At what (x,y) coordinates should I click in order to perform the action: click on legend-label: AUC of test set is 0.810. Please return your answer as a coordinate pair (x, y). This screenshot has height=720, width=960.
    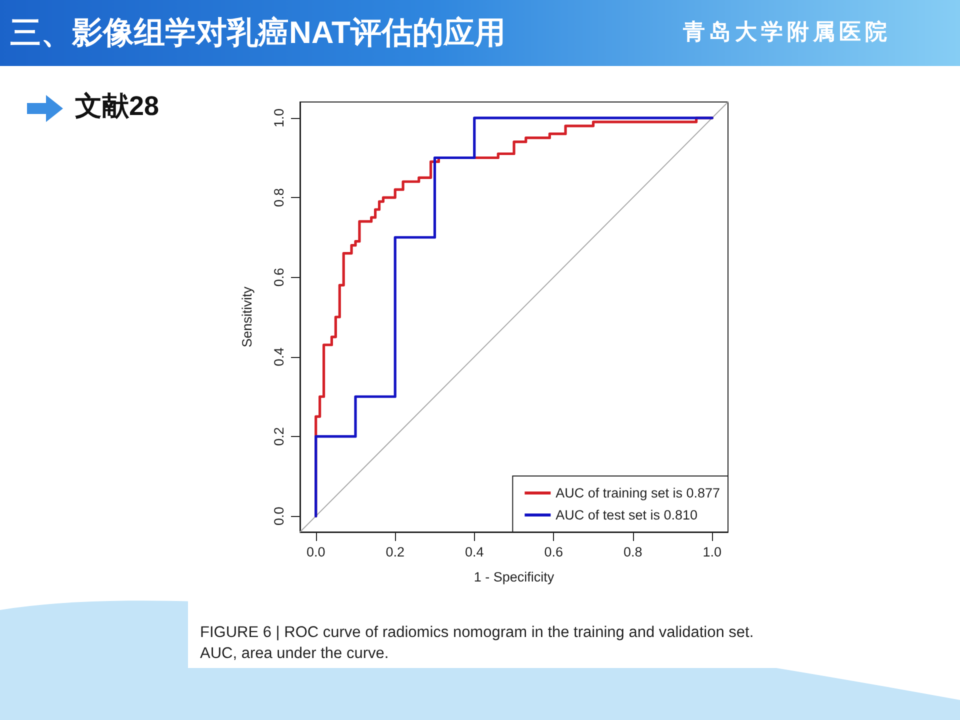
    Looking at the image, I should click on (627, 515).